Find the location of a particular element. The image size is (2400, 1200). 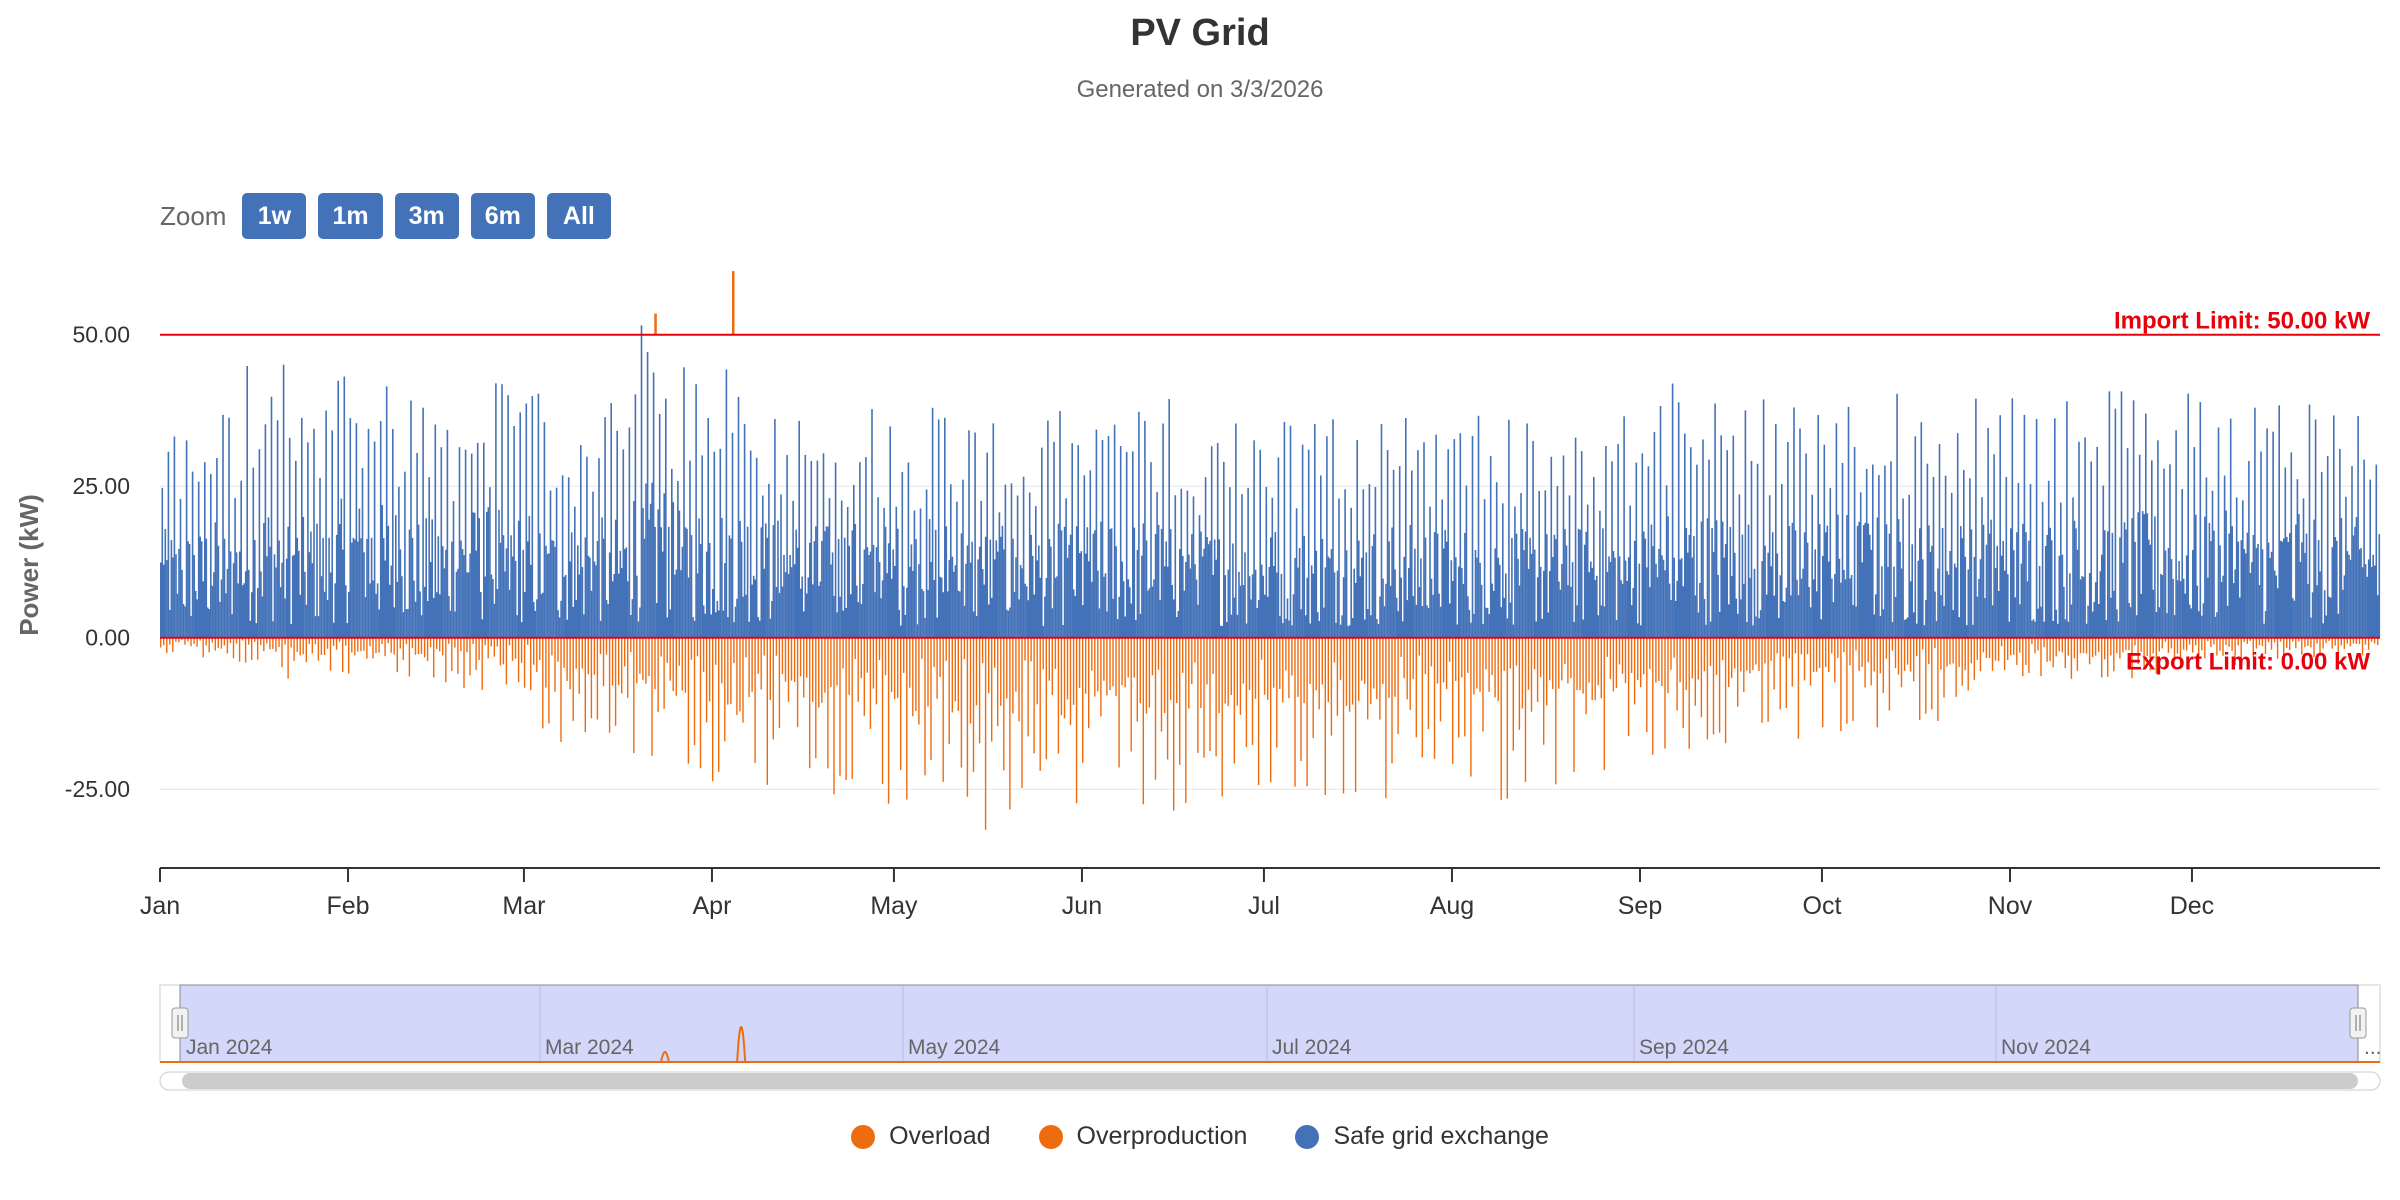

legend-item-safe-grid-exchange: Safe grid exchange is located at coordinates (1422, 1136).